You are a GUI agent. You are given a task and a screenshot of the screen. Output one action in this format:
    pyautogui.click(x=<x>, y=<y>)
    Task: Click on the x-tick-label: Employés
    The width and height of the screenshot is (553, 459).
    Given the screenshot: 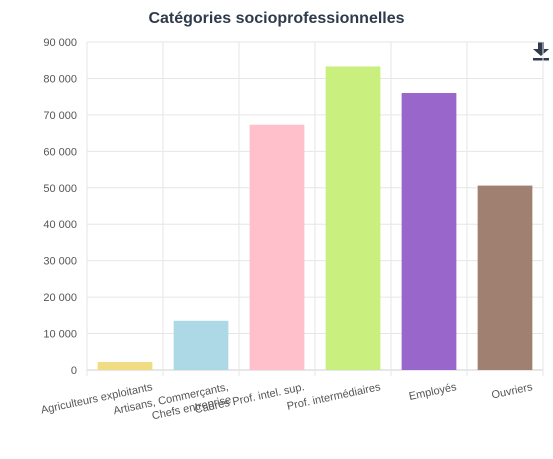 What is the action you would take?
    pyautogui.click(x=433, y=392)
    